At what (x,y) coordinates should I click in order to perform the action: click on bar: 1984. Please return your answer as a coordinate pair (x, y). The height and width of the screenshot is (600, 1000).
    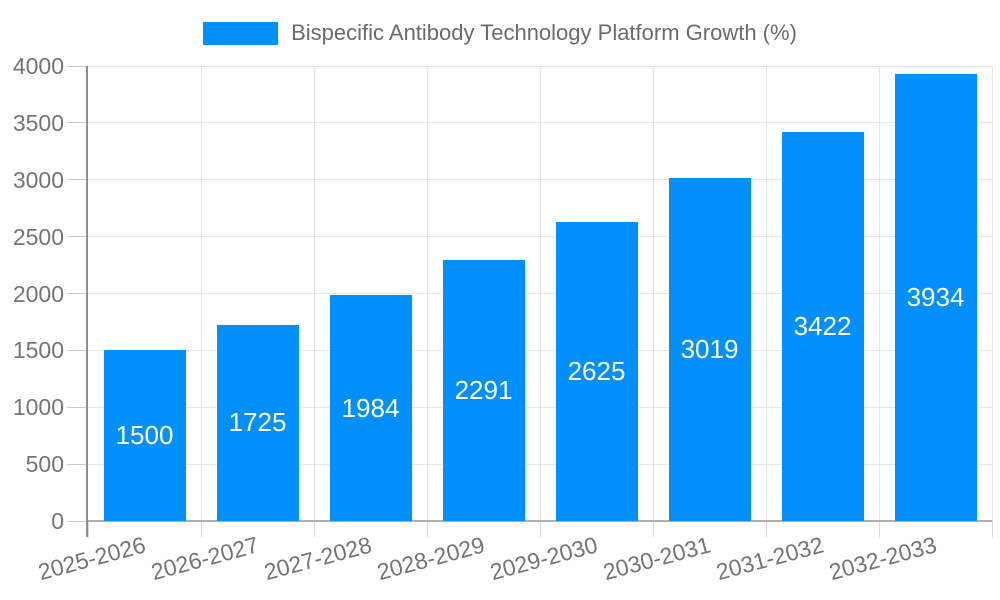
    Looking at the image, I should click on (370, 408).